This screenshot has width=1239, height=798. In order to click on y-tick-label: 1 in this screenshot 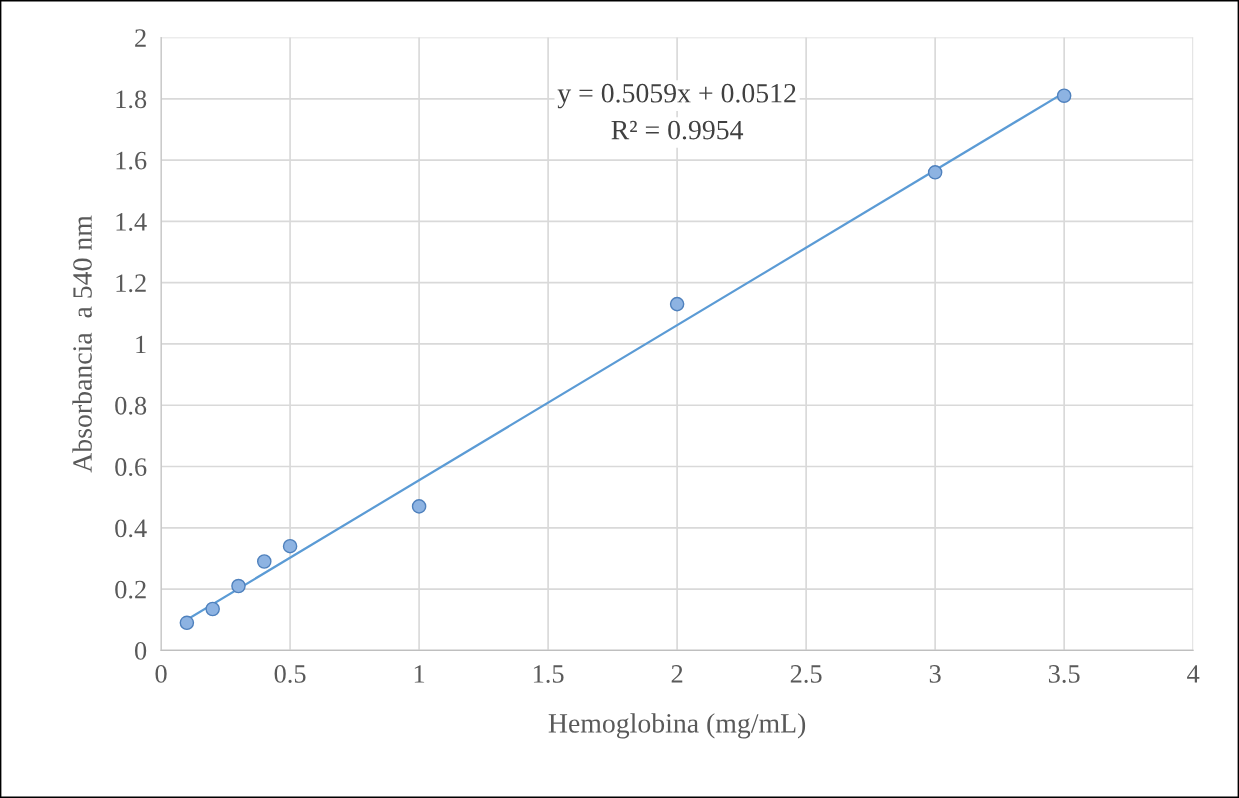, I will do `click(141, 344)`.